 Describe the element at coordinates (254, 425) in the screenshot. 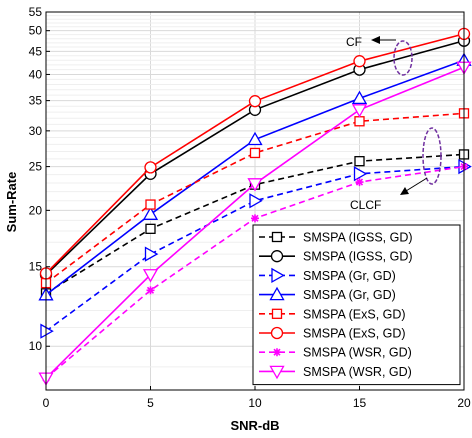

I see `x-axis-title: SNR-dB` at that location.